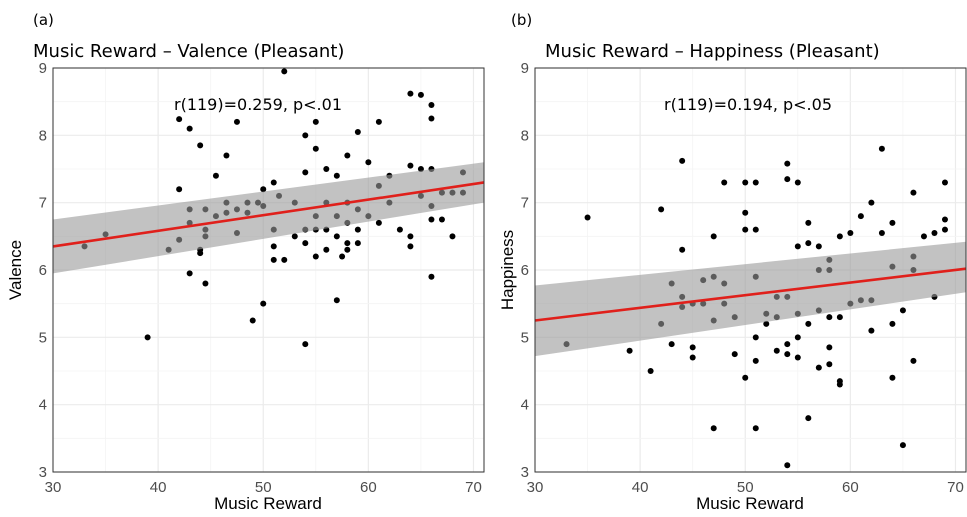 The image size is (967, 517). Describe the element at coordinates (268, 503) in the screenshot. I see `panel-a-x-axis-title: Music Reward` at that location.